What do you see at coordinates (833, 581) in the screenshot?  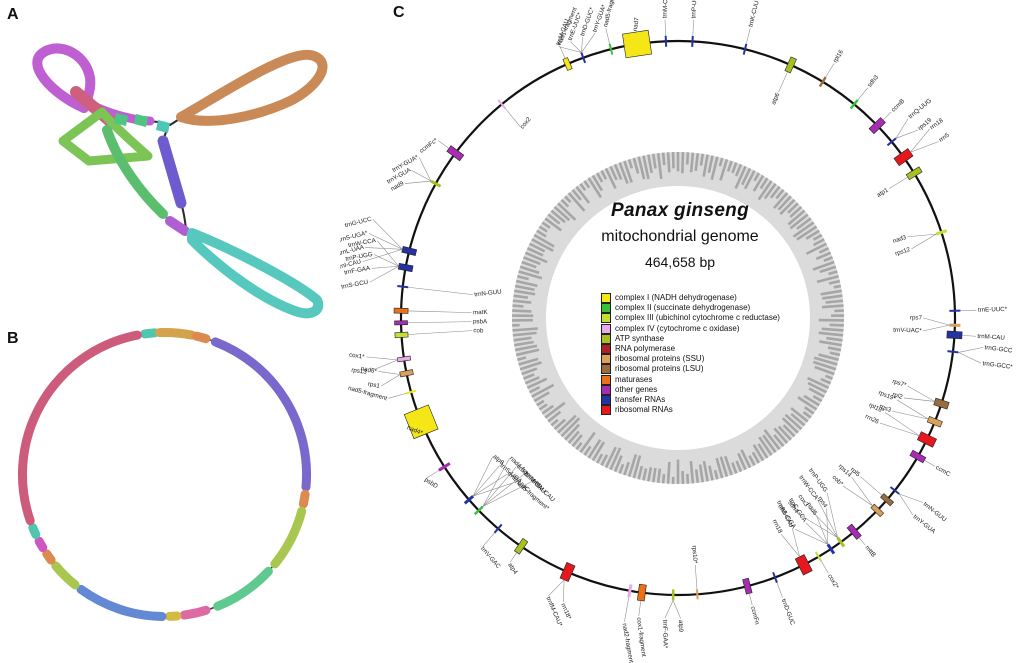 I see `gene-label-cox2*: cox2*` at bounding box center [833, 581].